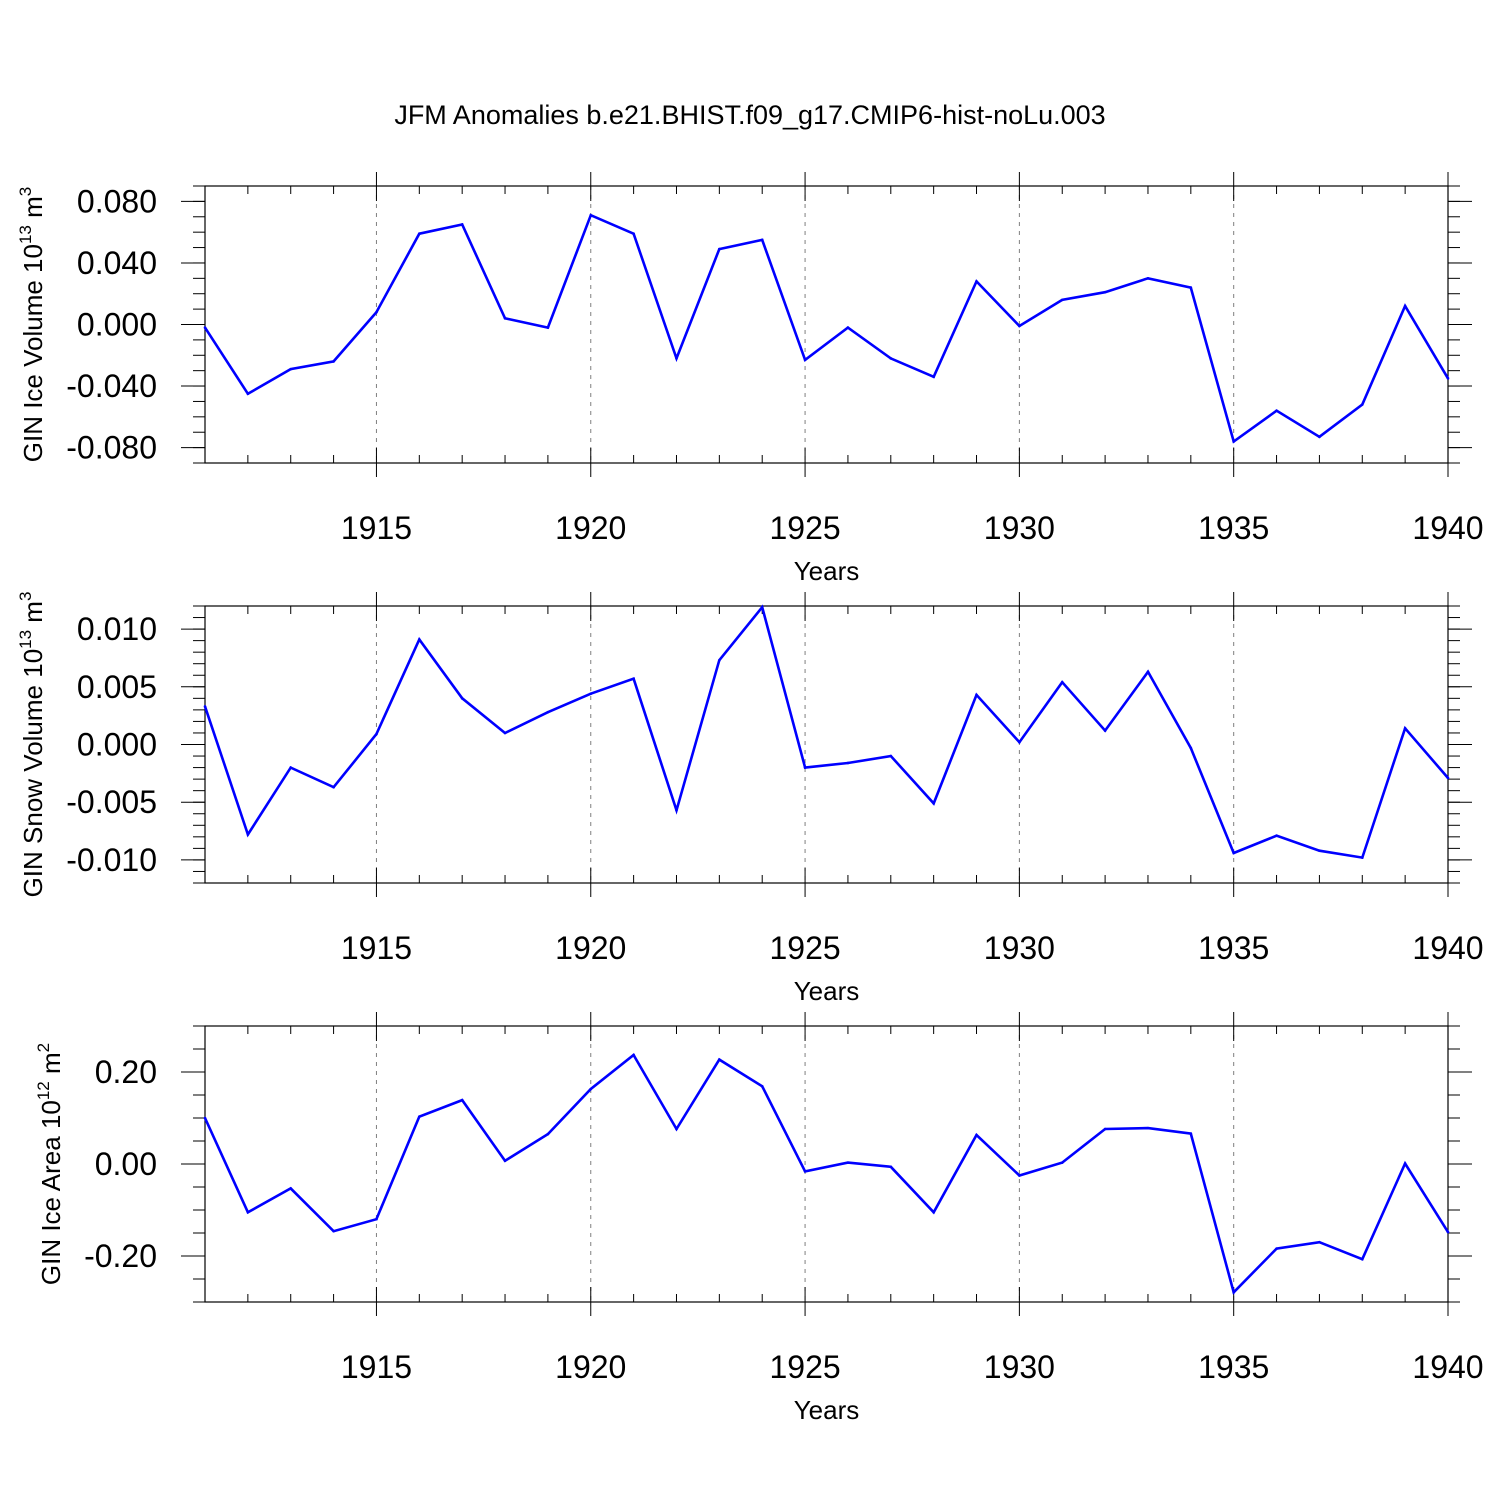 The height and width of the screenshot is (1500, 1500). What do you see at coordinates (111, 860) in the screenshot?
I see `y-tick-label: -0.010` at bounding box center [111, 860].